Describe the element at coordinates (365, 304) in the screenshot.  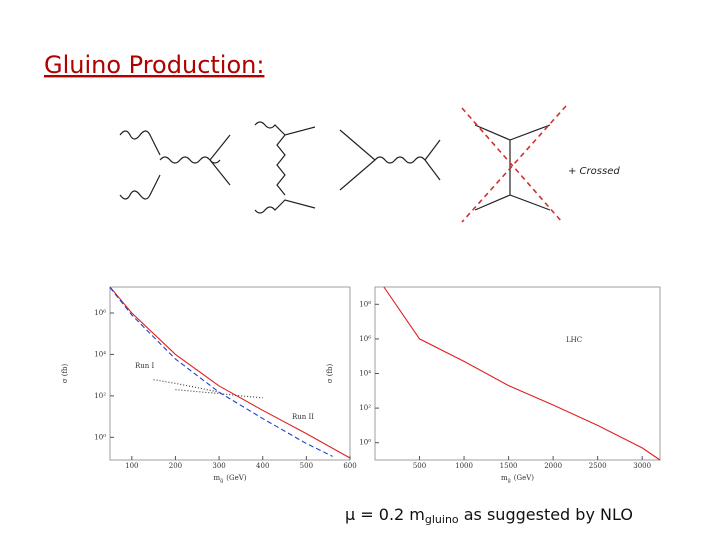
I see `y-tick-label: 10⁸` at that location.